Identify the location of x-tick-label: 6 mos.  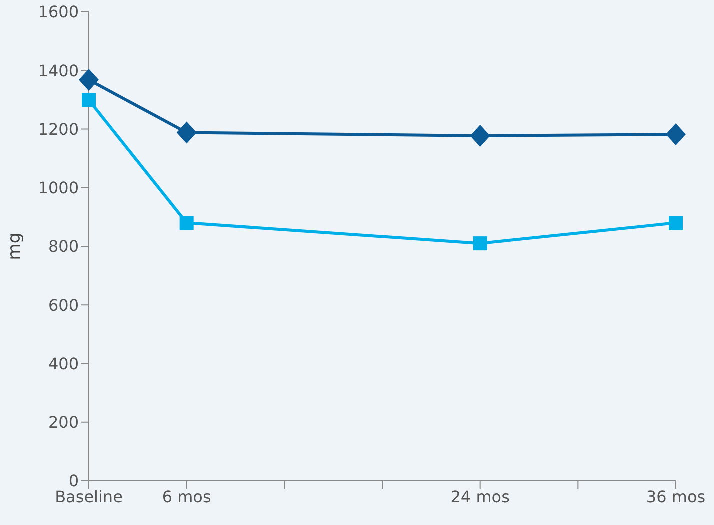
(187, 496).